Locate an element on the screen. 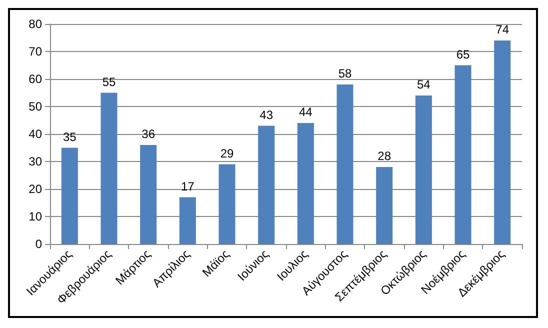  y-tick-label: 80 is located at coordinates (35, 24).